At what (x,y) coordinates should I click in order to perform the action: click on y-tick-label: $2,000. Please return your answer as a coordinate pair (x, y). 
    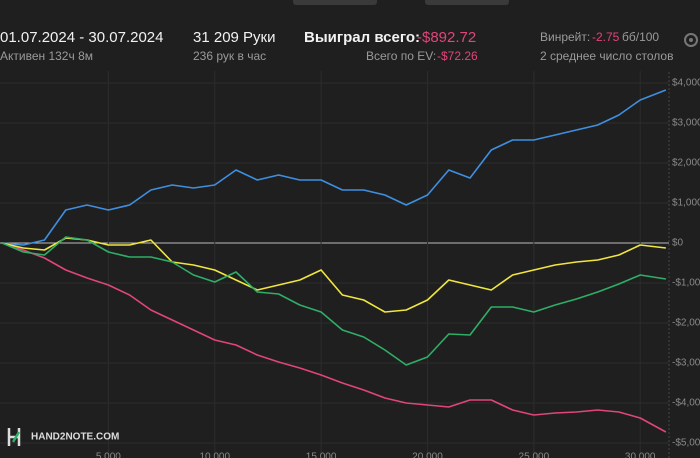
    Looking at the image, I should click on (686, 163).